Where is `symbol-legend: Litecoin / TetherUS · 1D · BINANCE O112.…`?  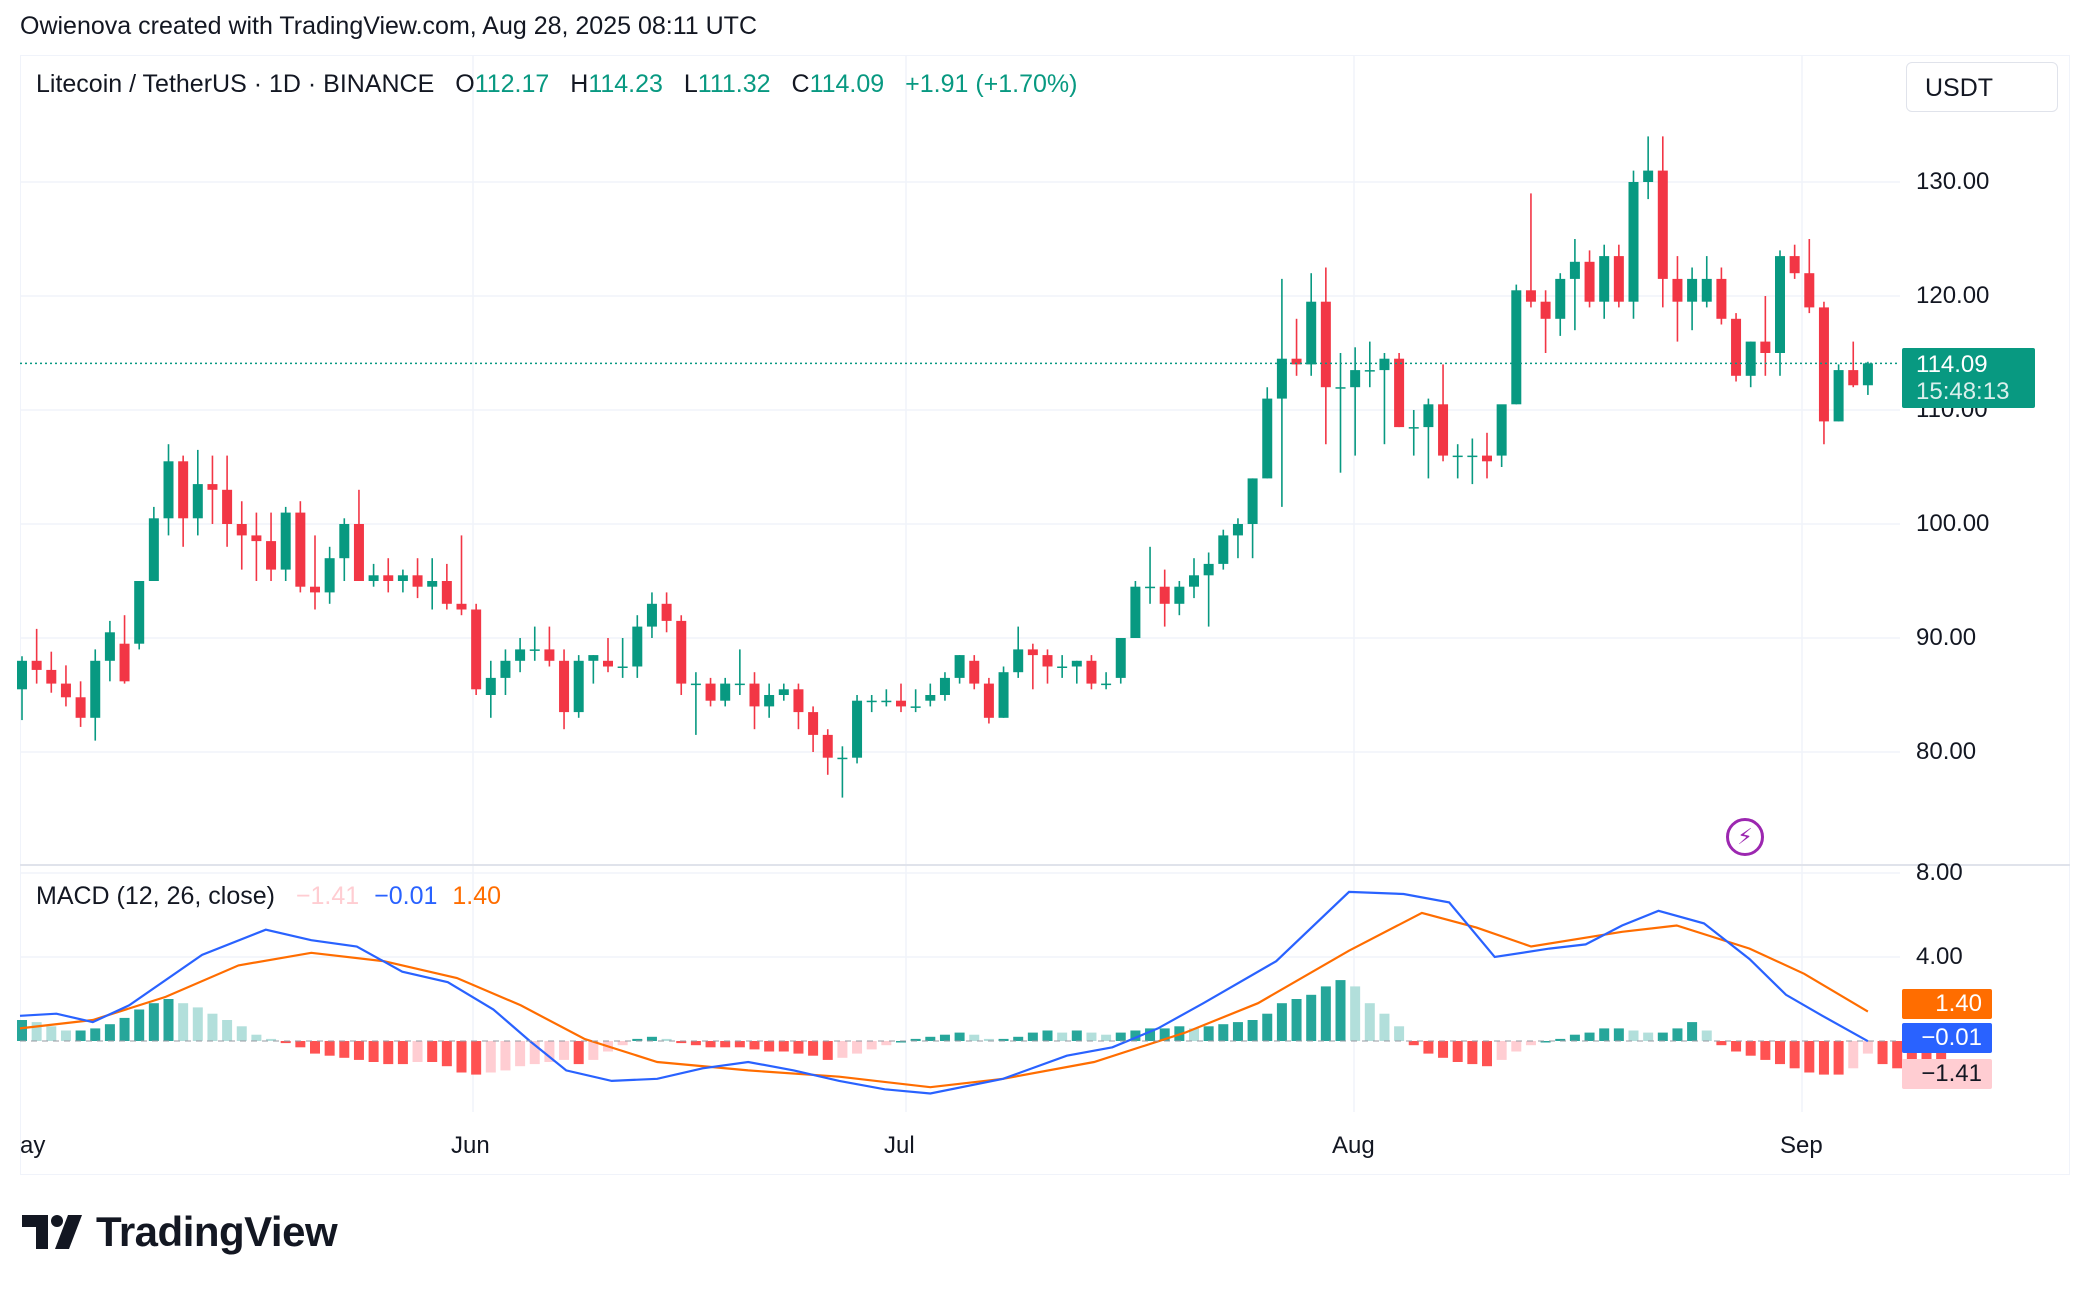 symbol-legend: Litecoin / TetherUS · 1D · BINANCE O112.… is located at coordinates (559, 84).